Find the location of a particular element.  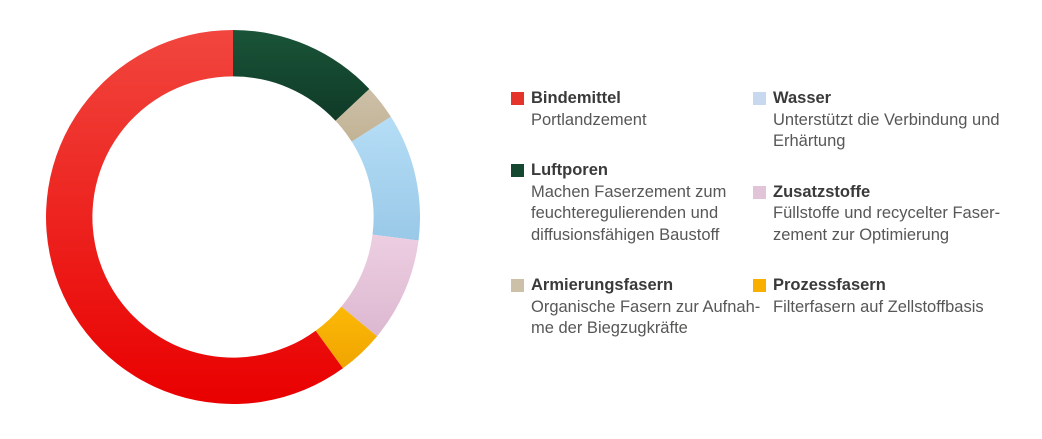

legend-description-line: zement zur Optimierung is located at coordinates (861, 234).